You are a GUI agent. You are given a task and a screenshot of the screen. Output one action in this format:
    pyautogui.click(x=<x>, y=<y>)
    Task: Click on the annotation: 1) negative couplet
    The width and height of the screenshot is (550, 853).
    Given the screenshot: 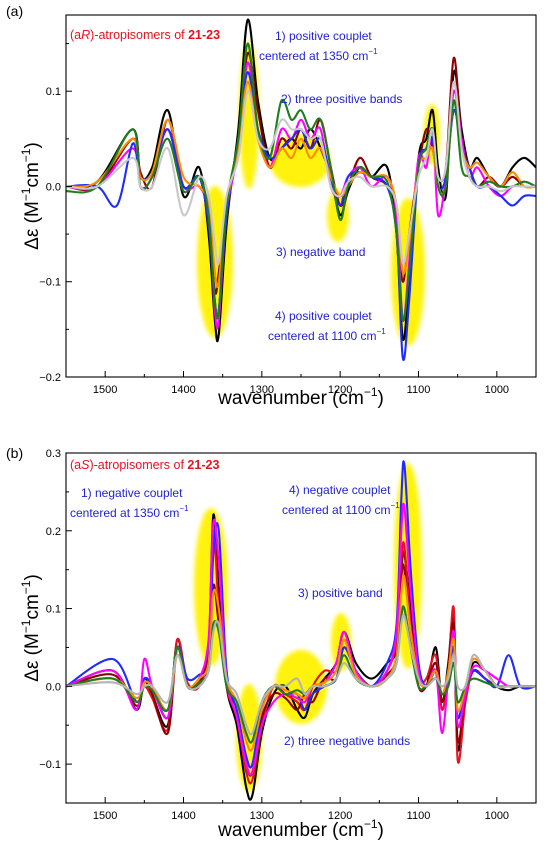 What is the action you would take?
    pyautogui.click(x=132, y=493)
    